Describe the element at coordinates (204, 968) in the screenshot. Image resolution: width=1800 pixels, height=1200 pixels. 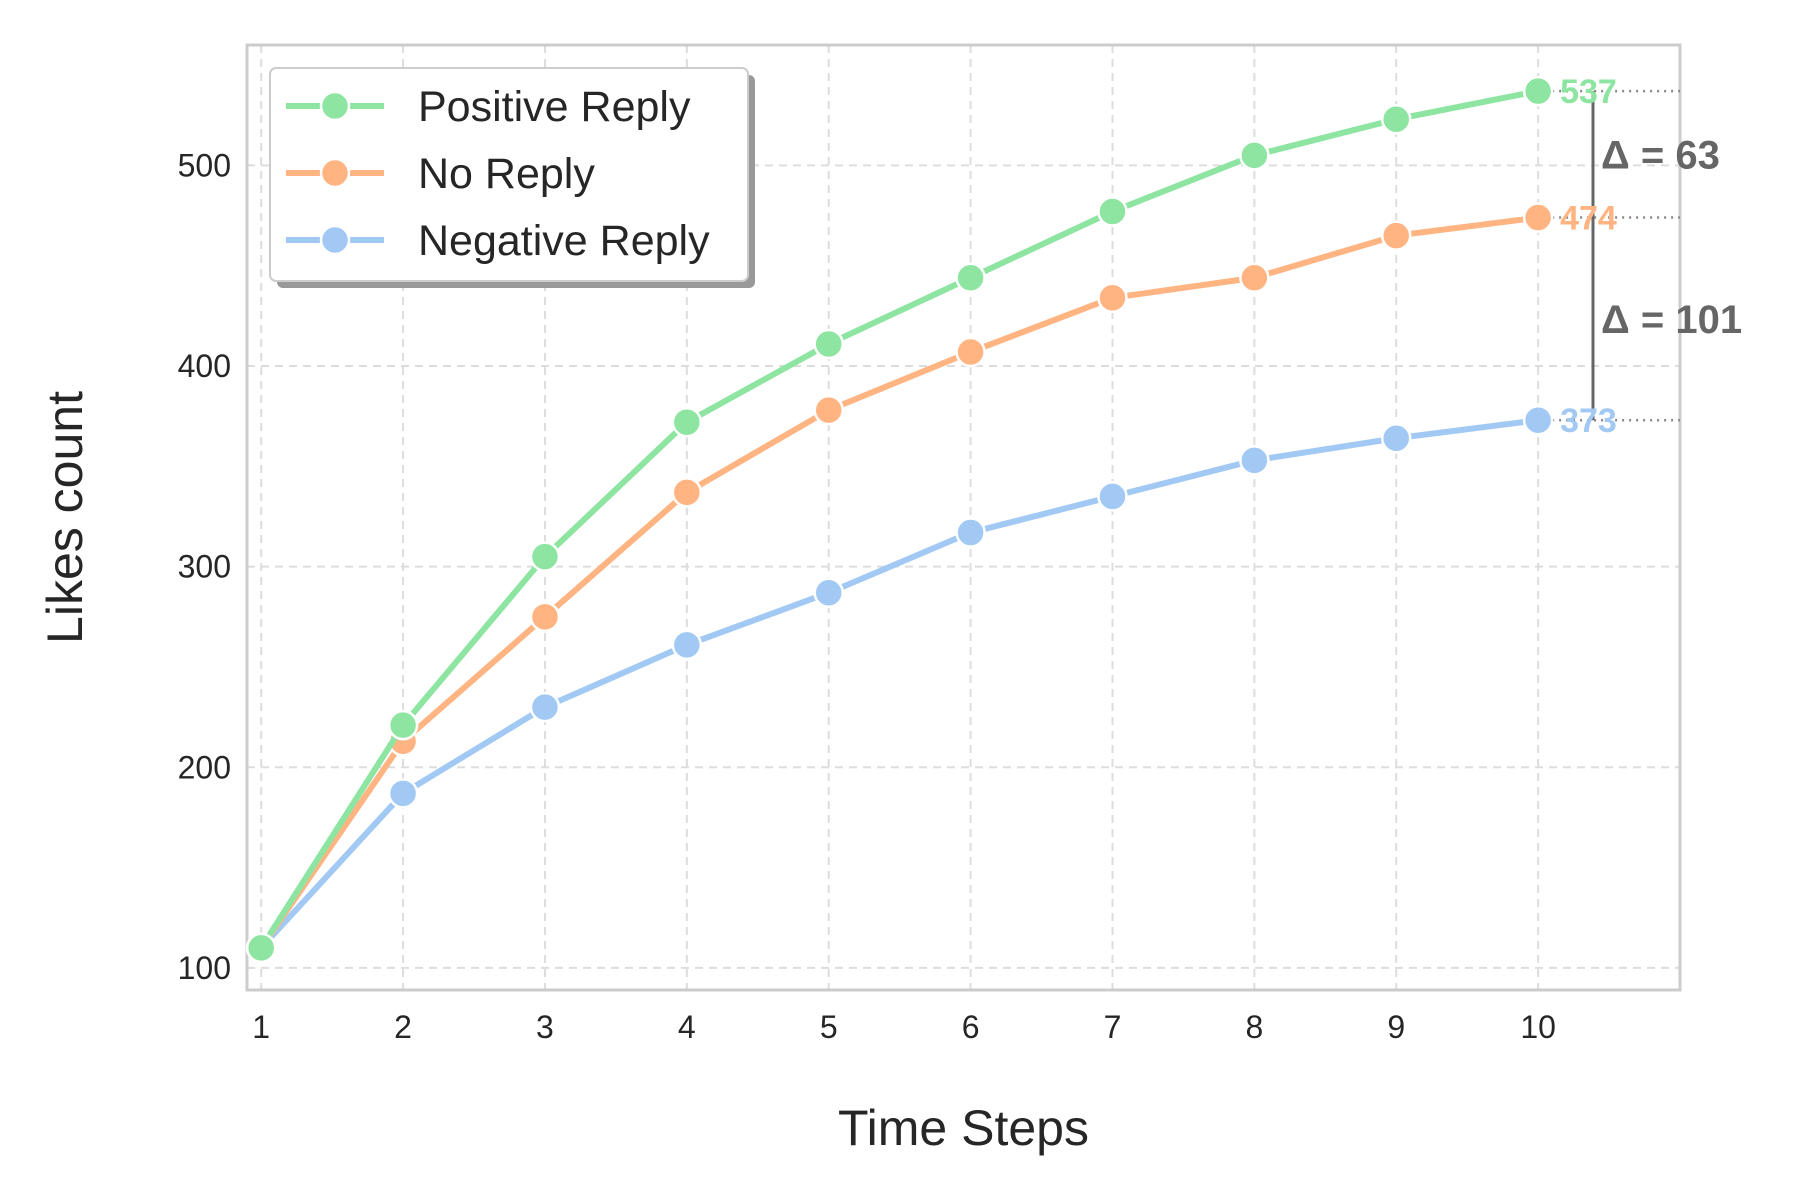
I see `y-tick-label: 100` at that location.